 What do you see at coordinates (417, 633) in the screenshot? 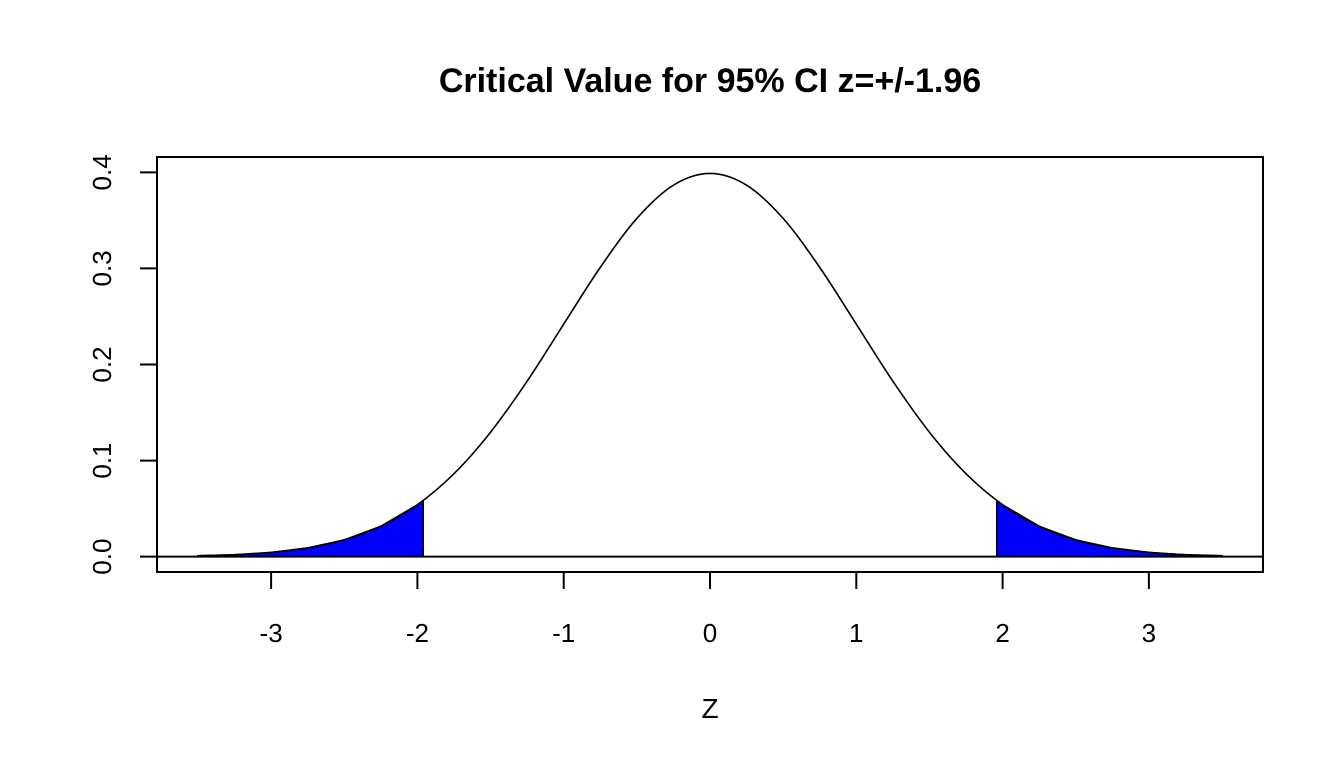
I see `x-tick-label: -2` at bounding box center [417, 633].